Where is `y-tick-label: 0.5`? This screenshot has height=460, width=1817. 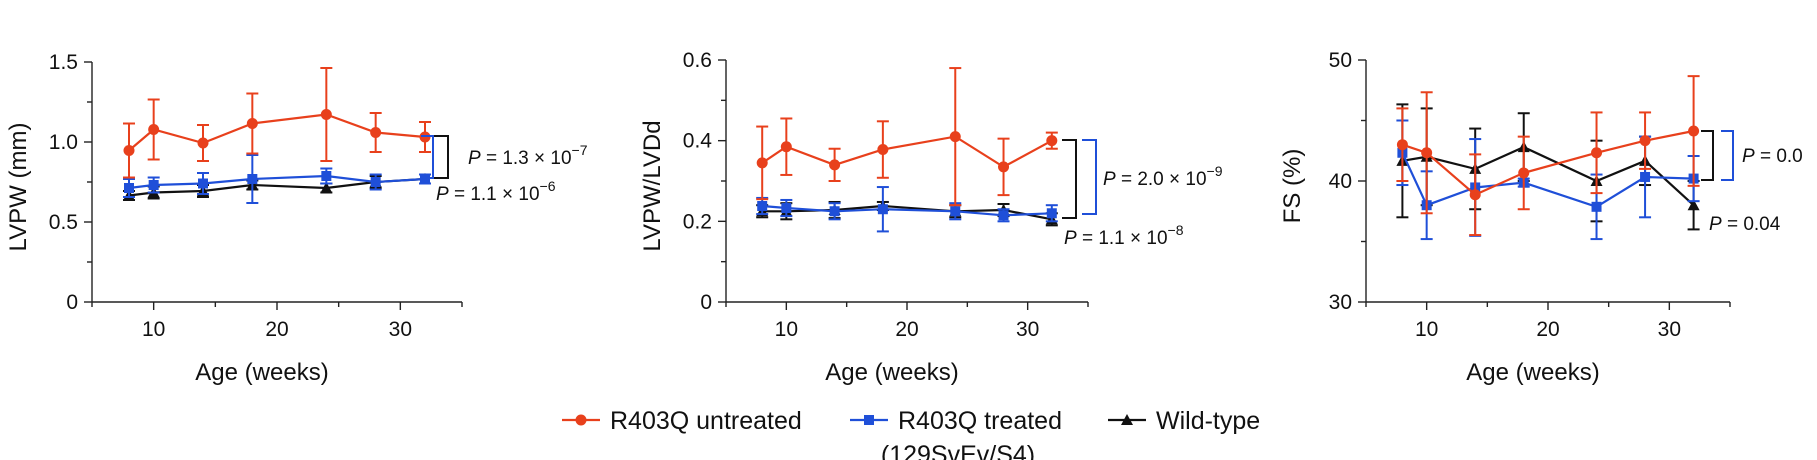 y-tick-label: 0.5 is located at coordinates (63, 222).